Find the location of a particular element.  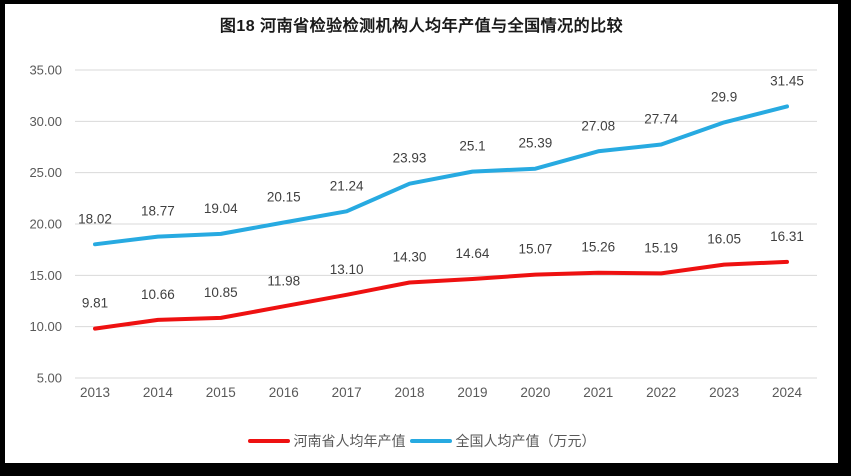

legend-label-henan: 河南省人均年产值 is located at coordinates (349, 441).